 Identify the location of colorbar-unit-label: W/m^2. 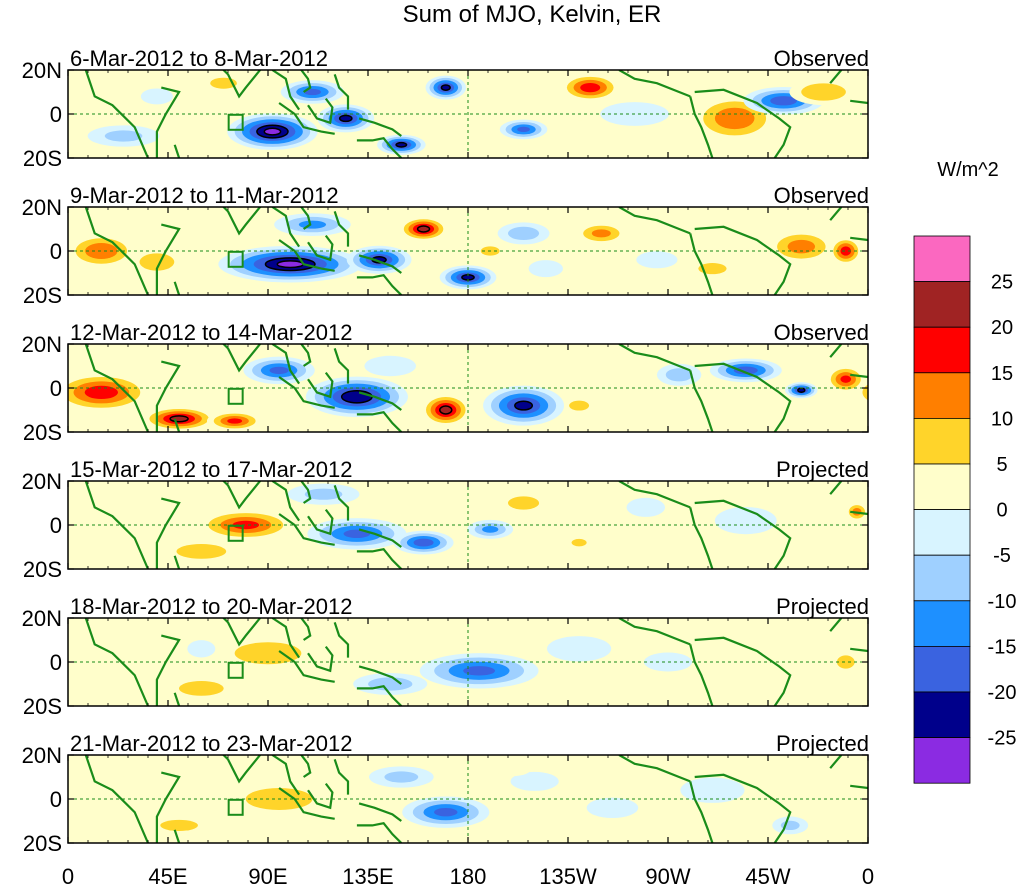
(968, 170).